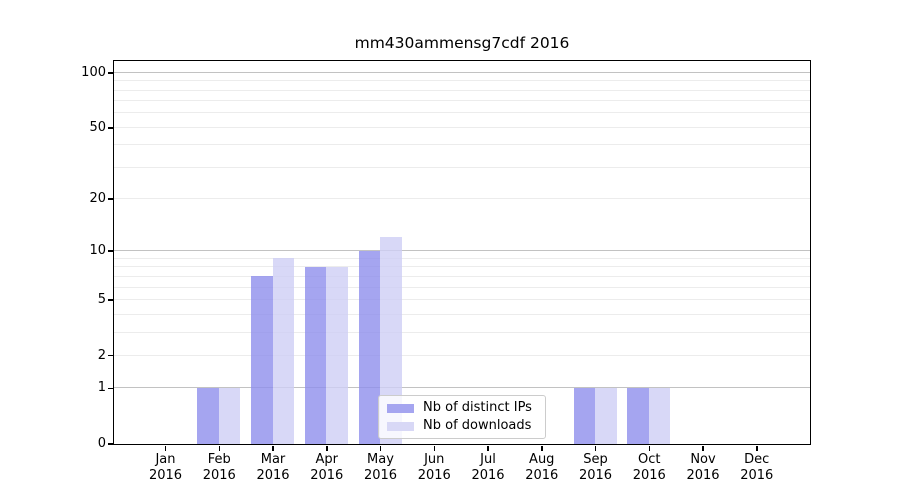  Describe the element at coordinates (703, 448) in the screenshot. I see `x-tick-nov` at that location.